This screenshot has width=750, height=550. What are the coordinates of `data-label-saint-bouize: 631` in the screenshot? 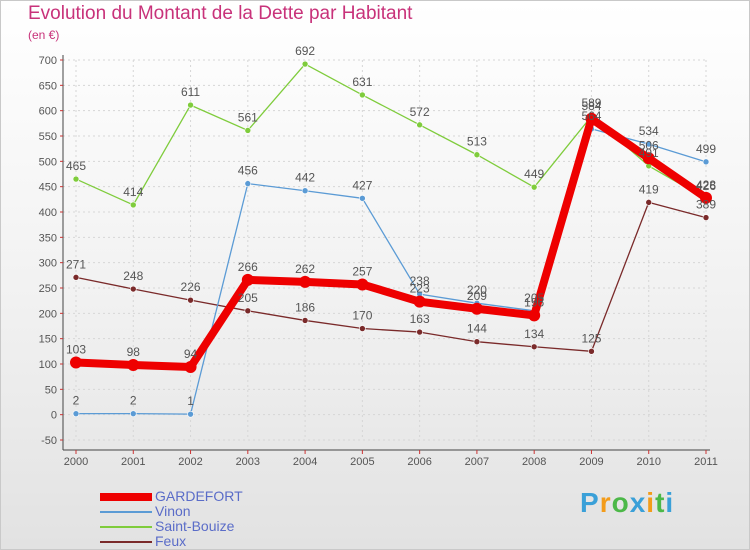 It's located at (362, 82).